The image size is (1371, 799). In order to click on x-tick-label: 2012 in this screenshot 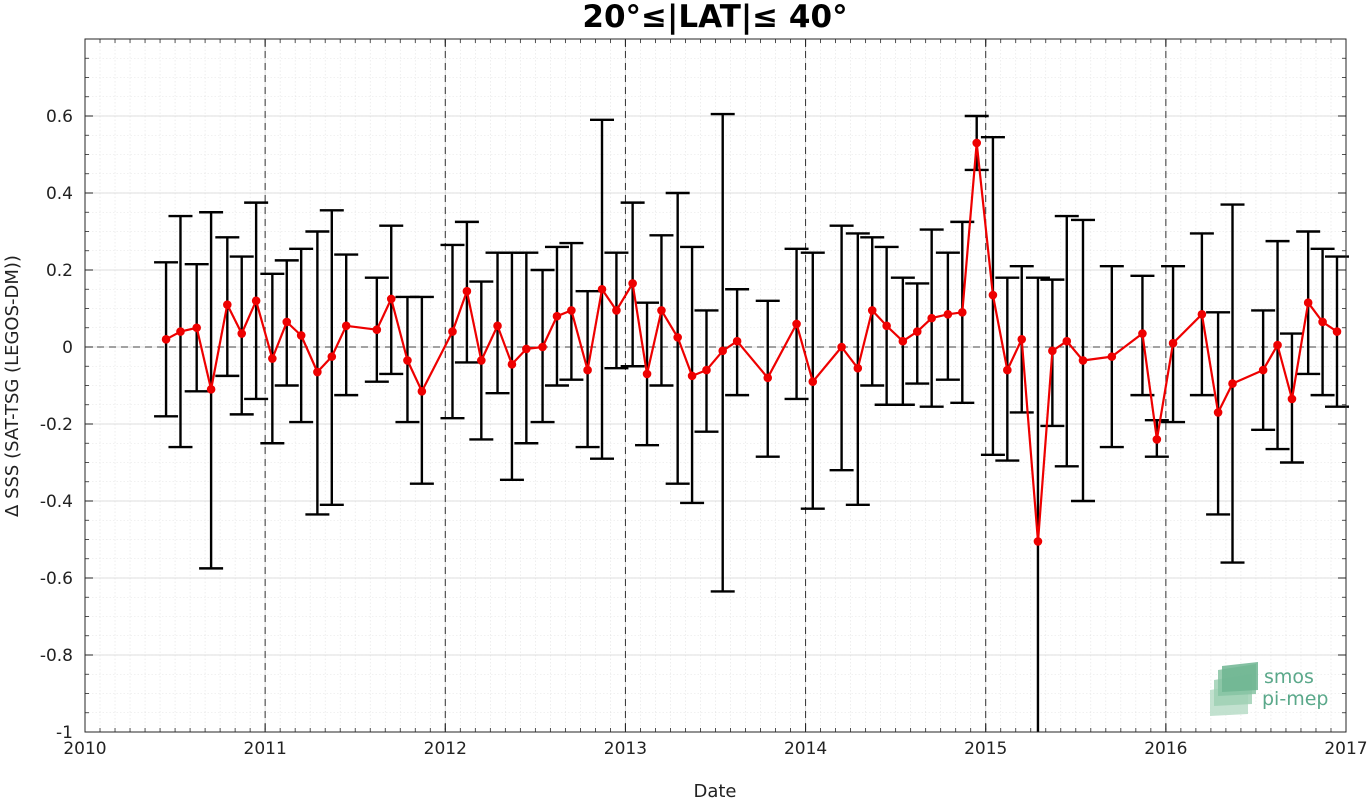, I will do `click(445, 749)`.